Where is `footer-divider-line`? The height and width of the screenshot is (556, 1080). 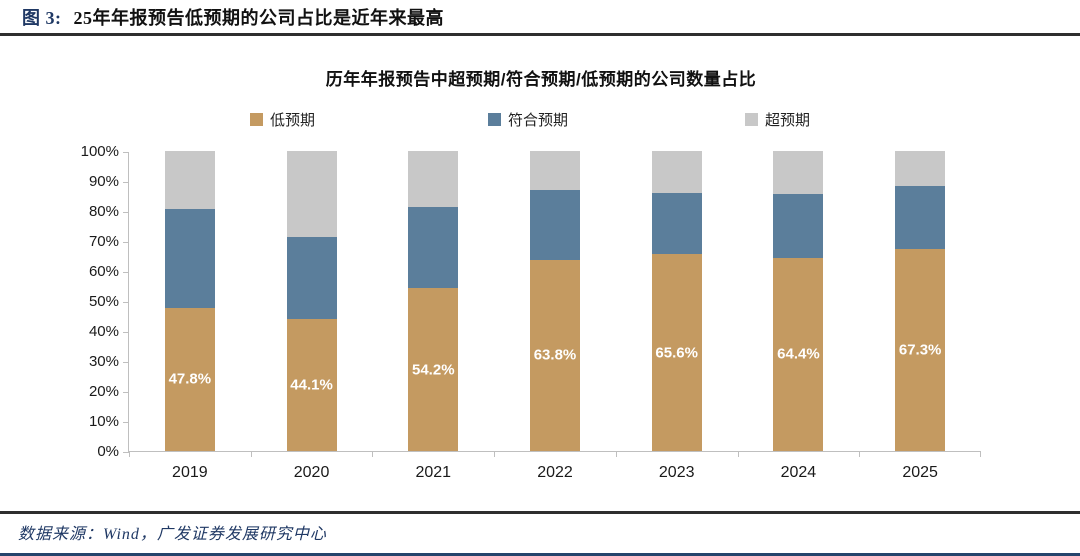 footer-divider-line is located at coordinates (540, 512).